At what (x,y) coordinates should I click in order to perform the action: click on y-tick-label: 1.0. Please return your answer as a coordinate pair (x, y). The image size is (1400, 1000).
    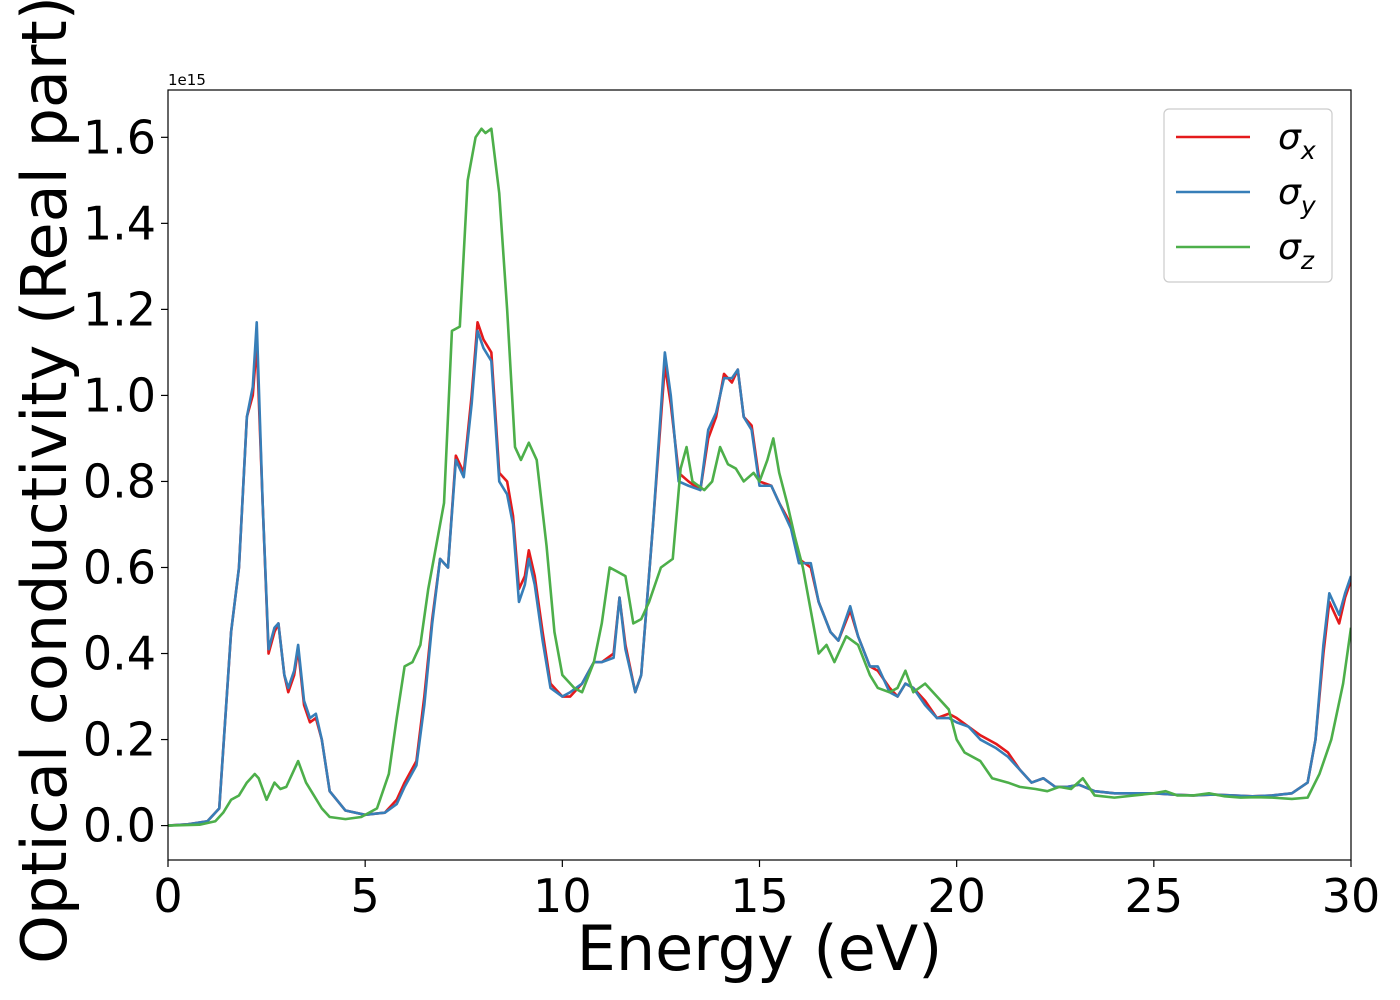
    Looking at the image, I should click on (119, 395).